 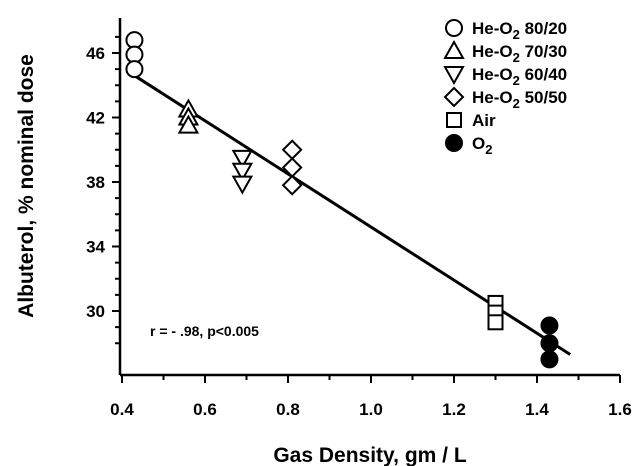 I want to click on x-tick-label: 0.4, so click(x=122, y=409).